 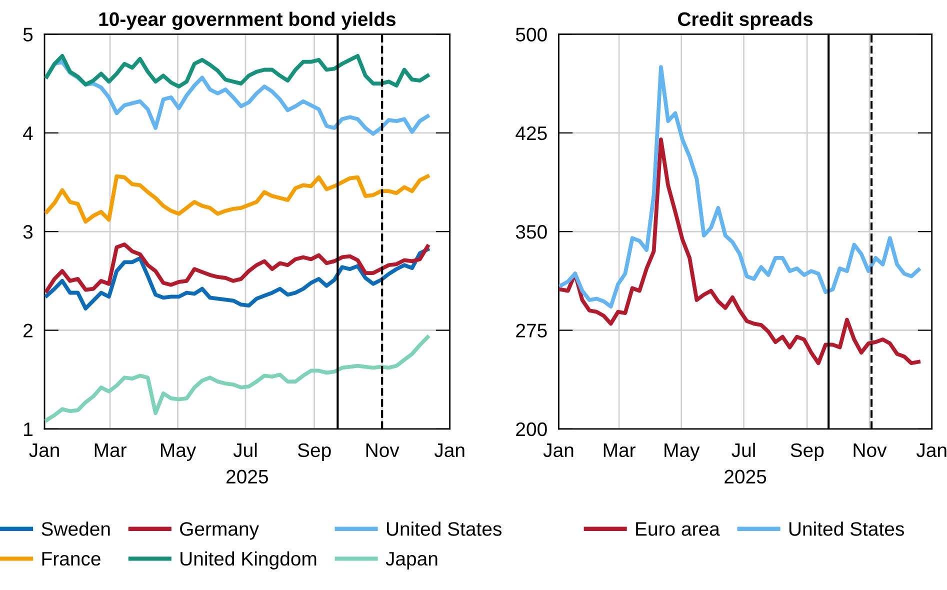 I want to click on y-tick-label: 5, so click(x=28, y=35).